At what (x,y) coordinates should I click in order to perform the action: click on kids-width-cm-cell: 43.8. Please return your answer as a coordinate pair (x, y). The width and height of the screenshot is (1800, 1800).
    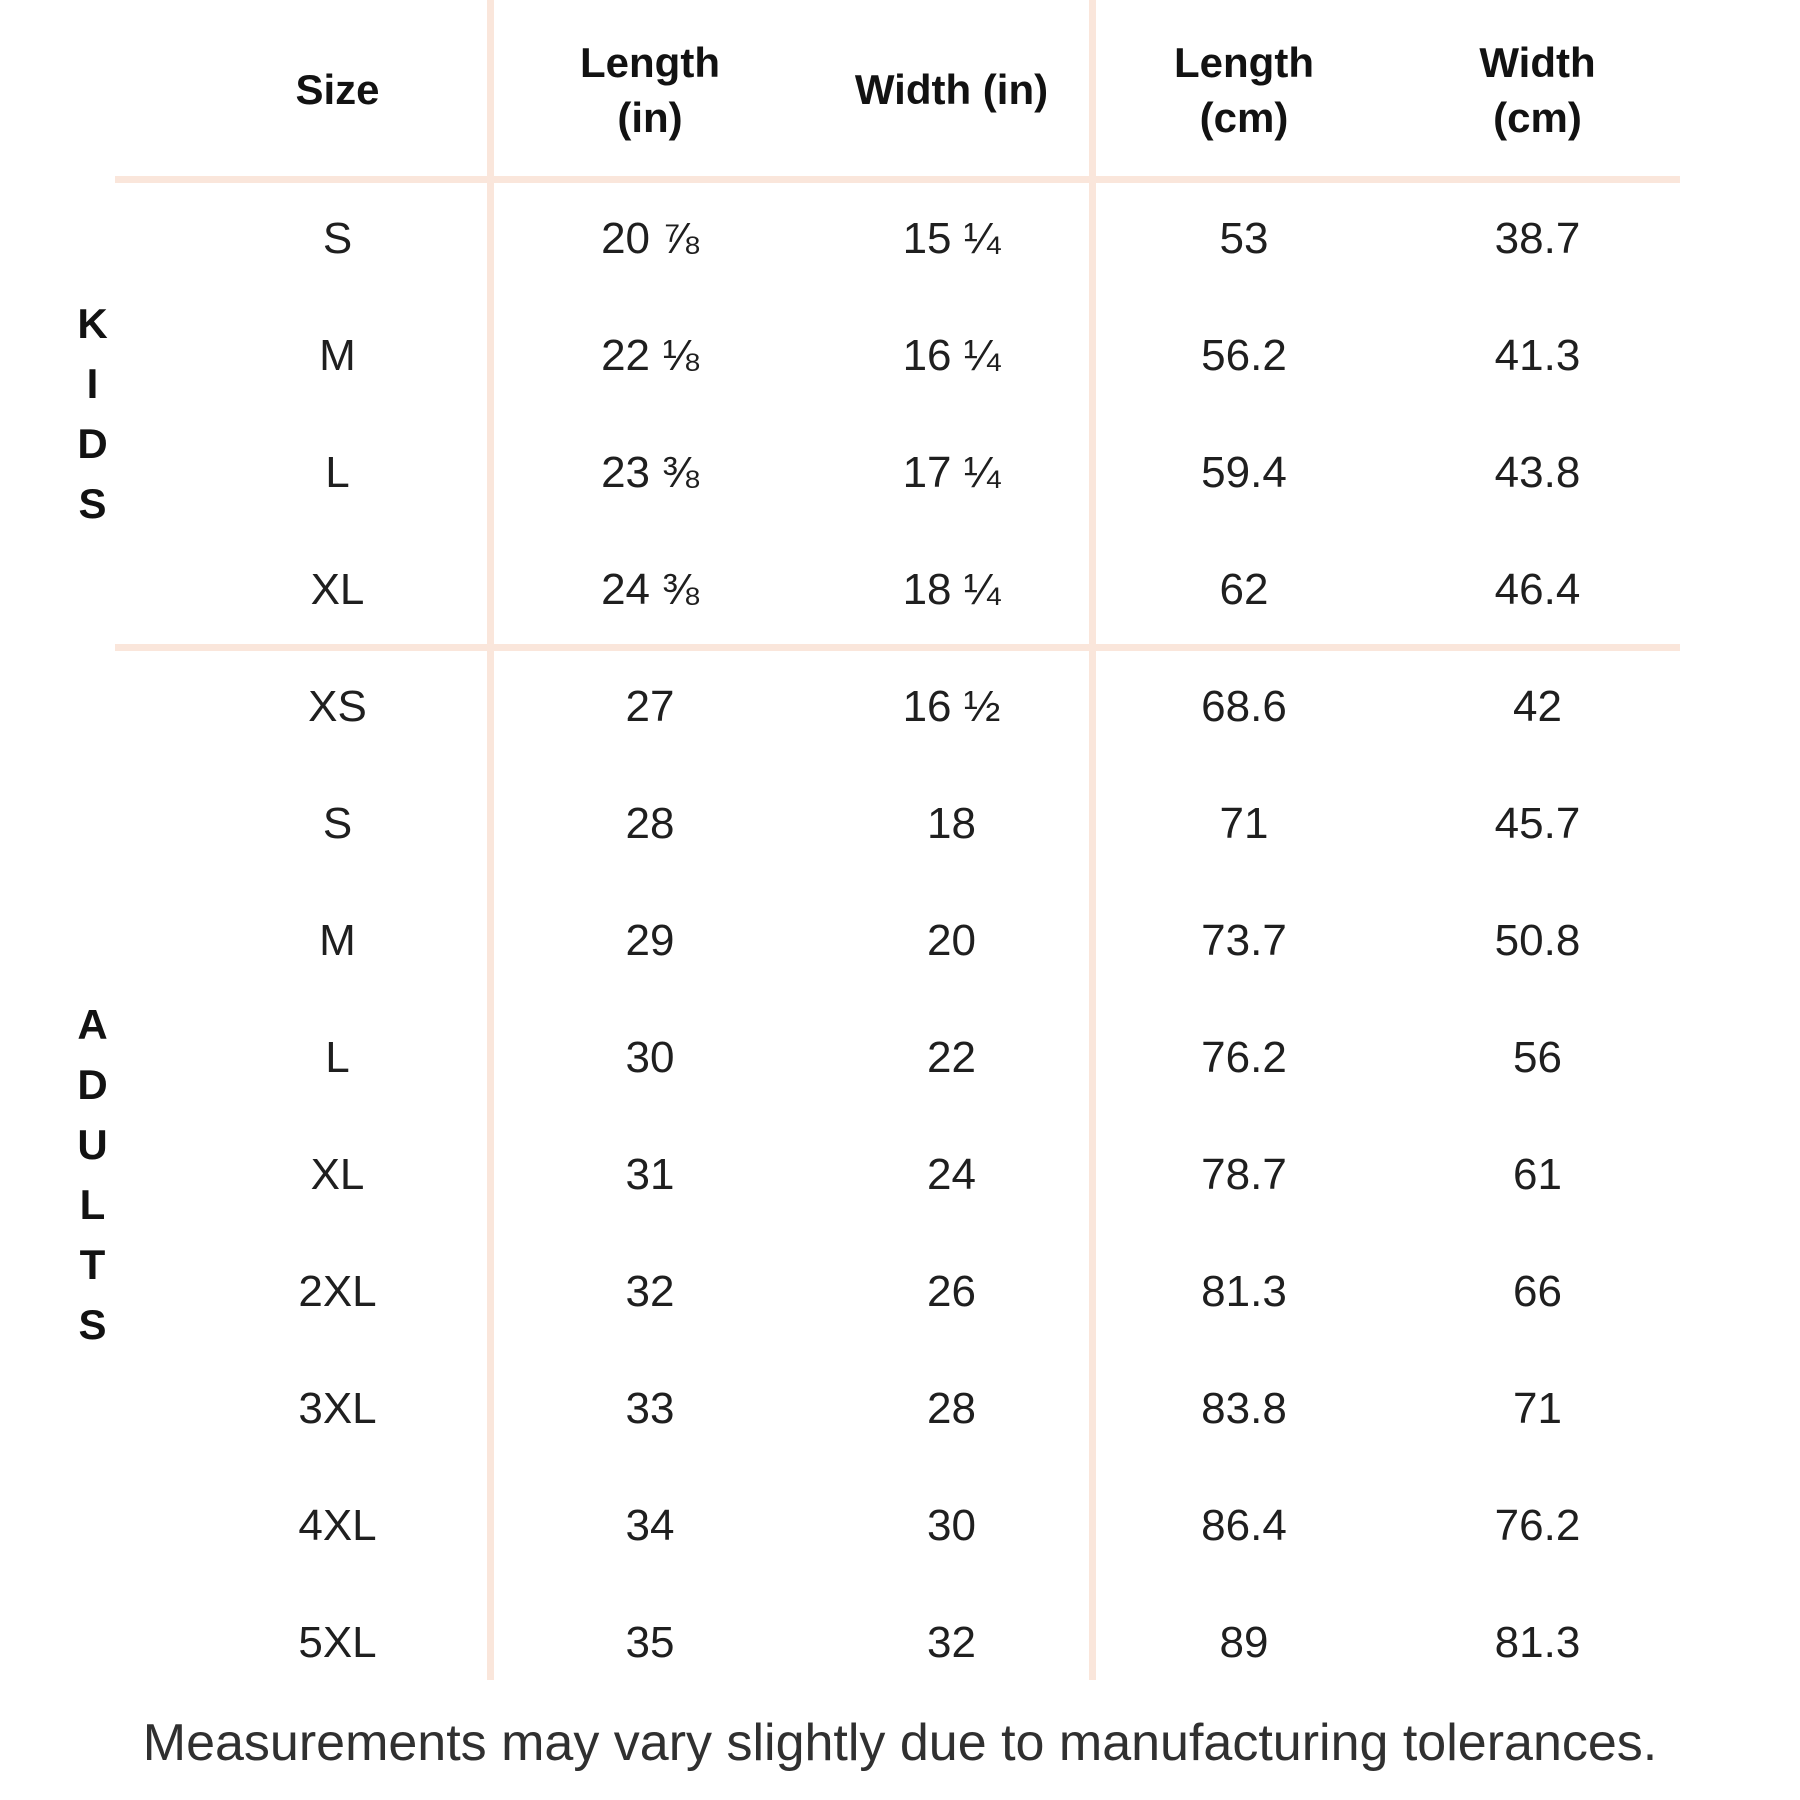
    Looking at the image, I should click on (1537, 472).